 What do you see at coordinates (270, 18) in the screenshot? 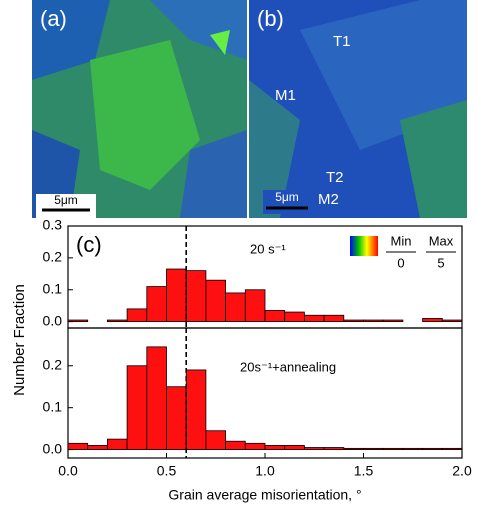
I see `panel-label: (b)` at bounding box center [270, 18].